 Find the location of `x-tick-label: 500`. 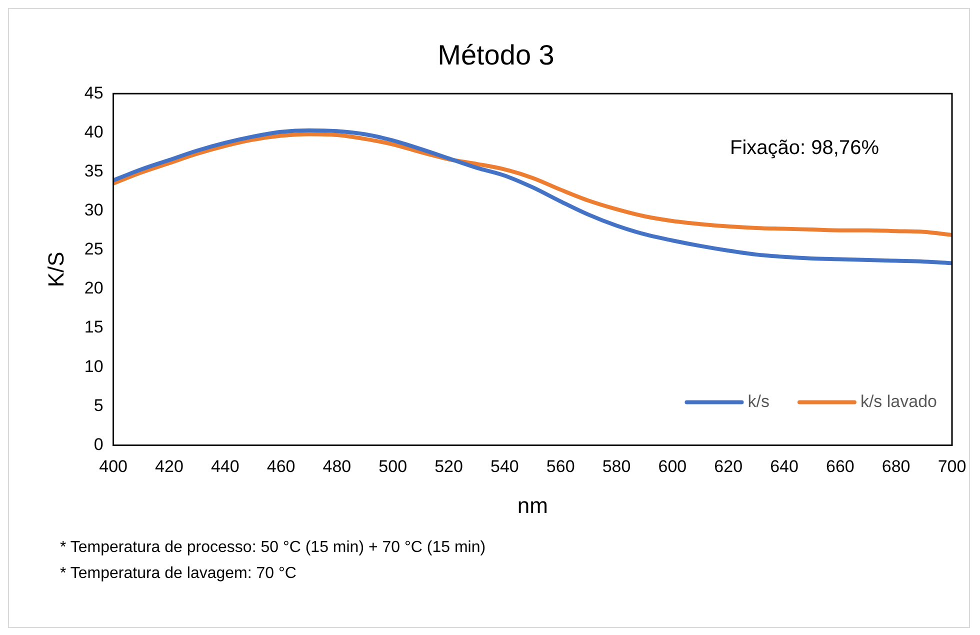

x-tick-label: 500 is located at coordinates (393, 466).